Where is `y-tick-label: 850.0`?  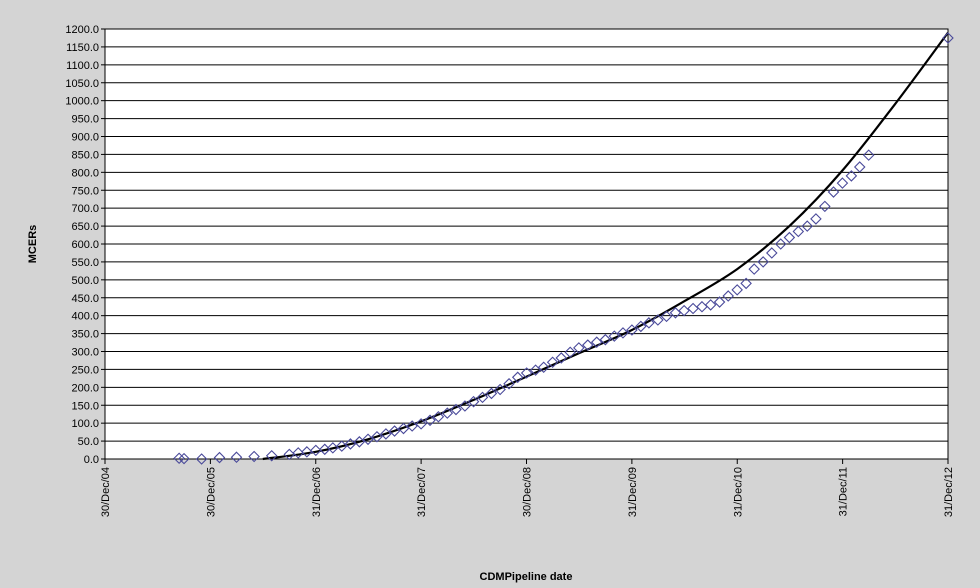
y-tick-label: 850.0 is located at coordinates (85, 155).